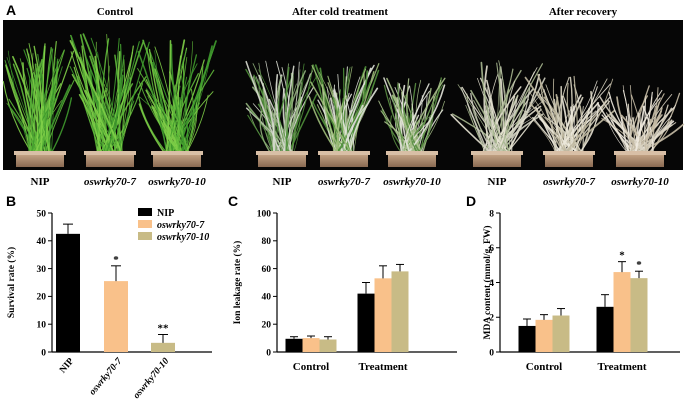  What do you see at coordinates (544, 367) in the screenshot?
I see `x-tick-label: Control` at bounding box center [544, 367].